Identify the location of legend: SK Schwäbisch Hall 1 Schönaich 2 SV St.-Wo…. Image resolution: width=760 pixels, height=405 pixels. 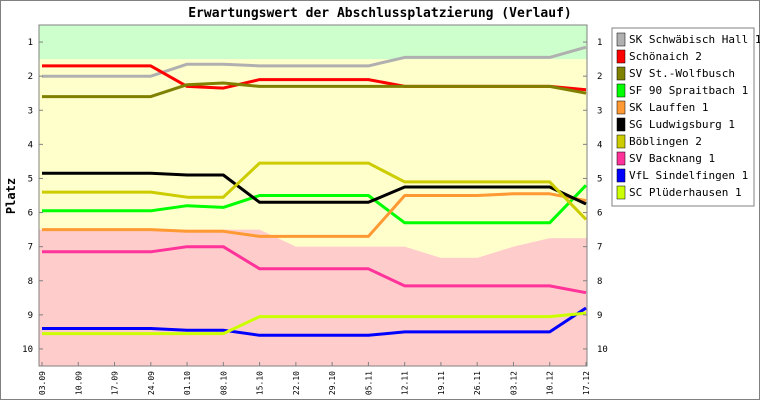
(685, 117).